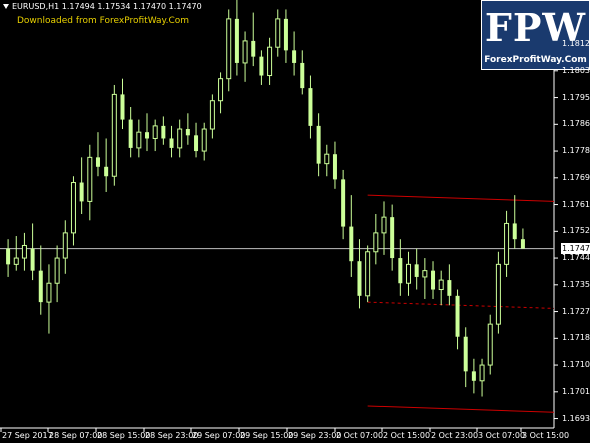  Describe the element at coordinates (576, 258) in the screenshot. I see `price-label: 1.17440` at that location.